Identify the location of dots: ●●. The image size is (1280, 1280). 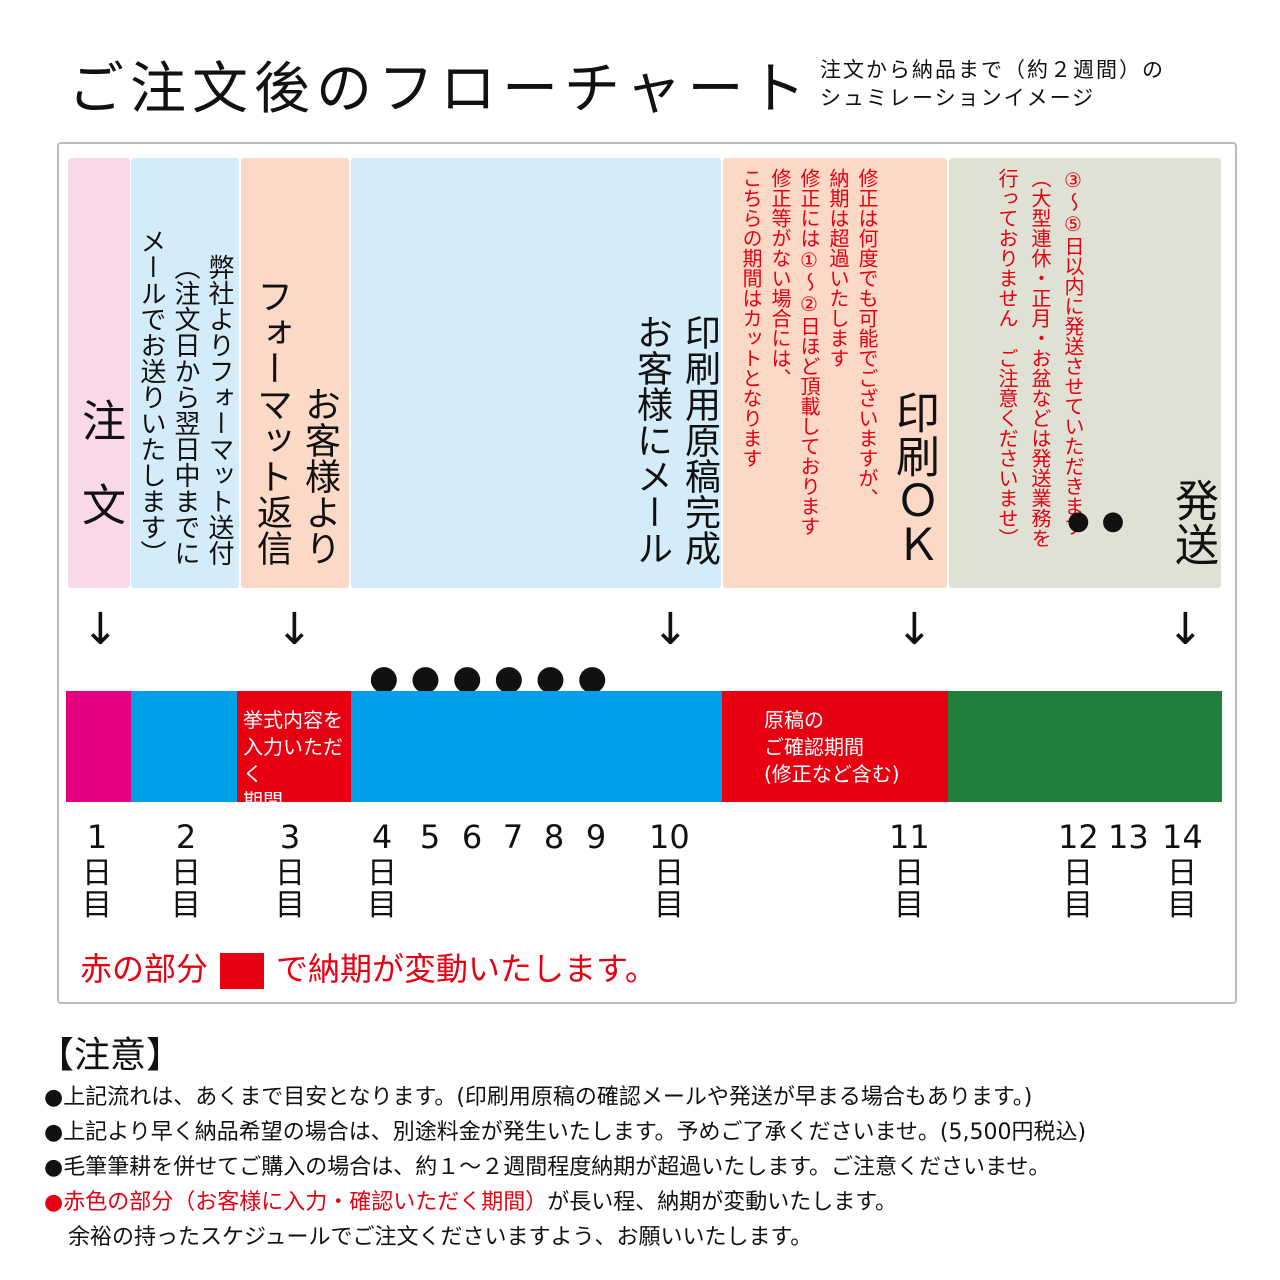
(1102, 521).